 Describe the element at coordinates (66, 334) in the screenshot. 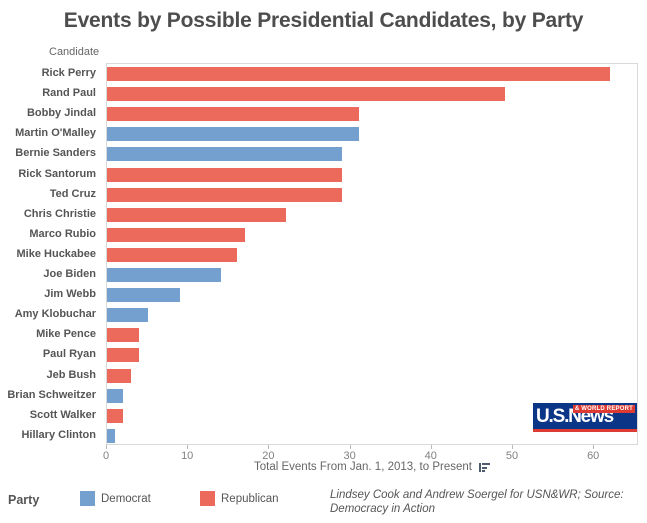

I see `candidate-label: Mike Pence` at that location.